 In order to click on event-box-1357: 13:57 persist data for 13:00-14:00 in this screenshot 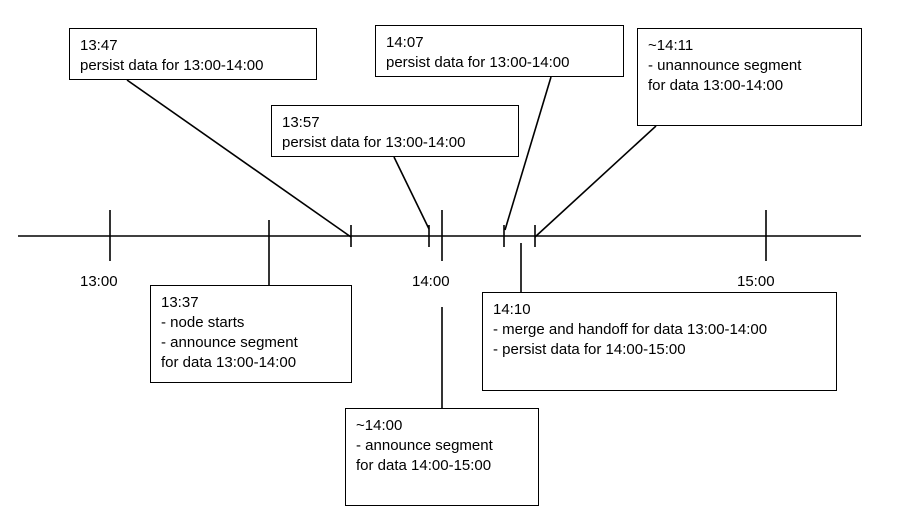, I will do `click(395, 131)`.